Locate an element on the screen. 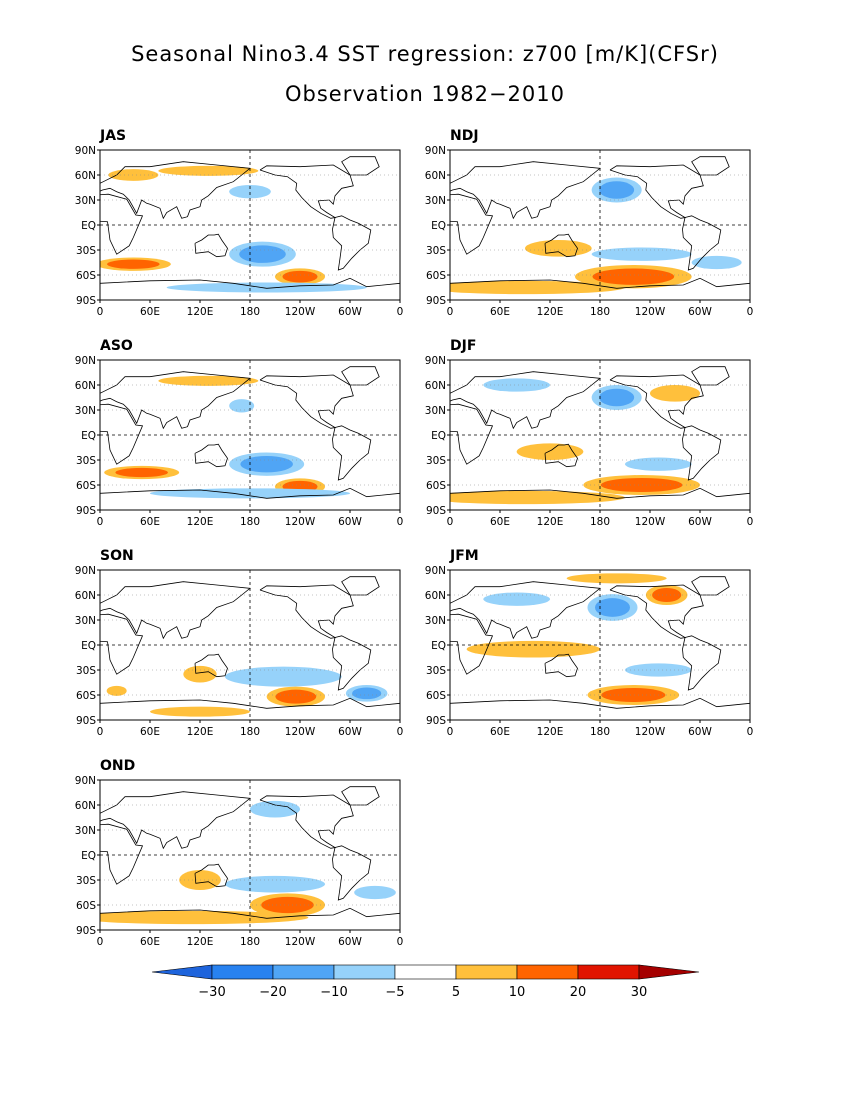  panel-season-label: ASO is located at coordinates (116, 346).